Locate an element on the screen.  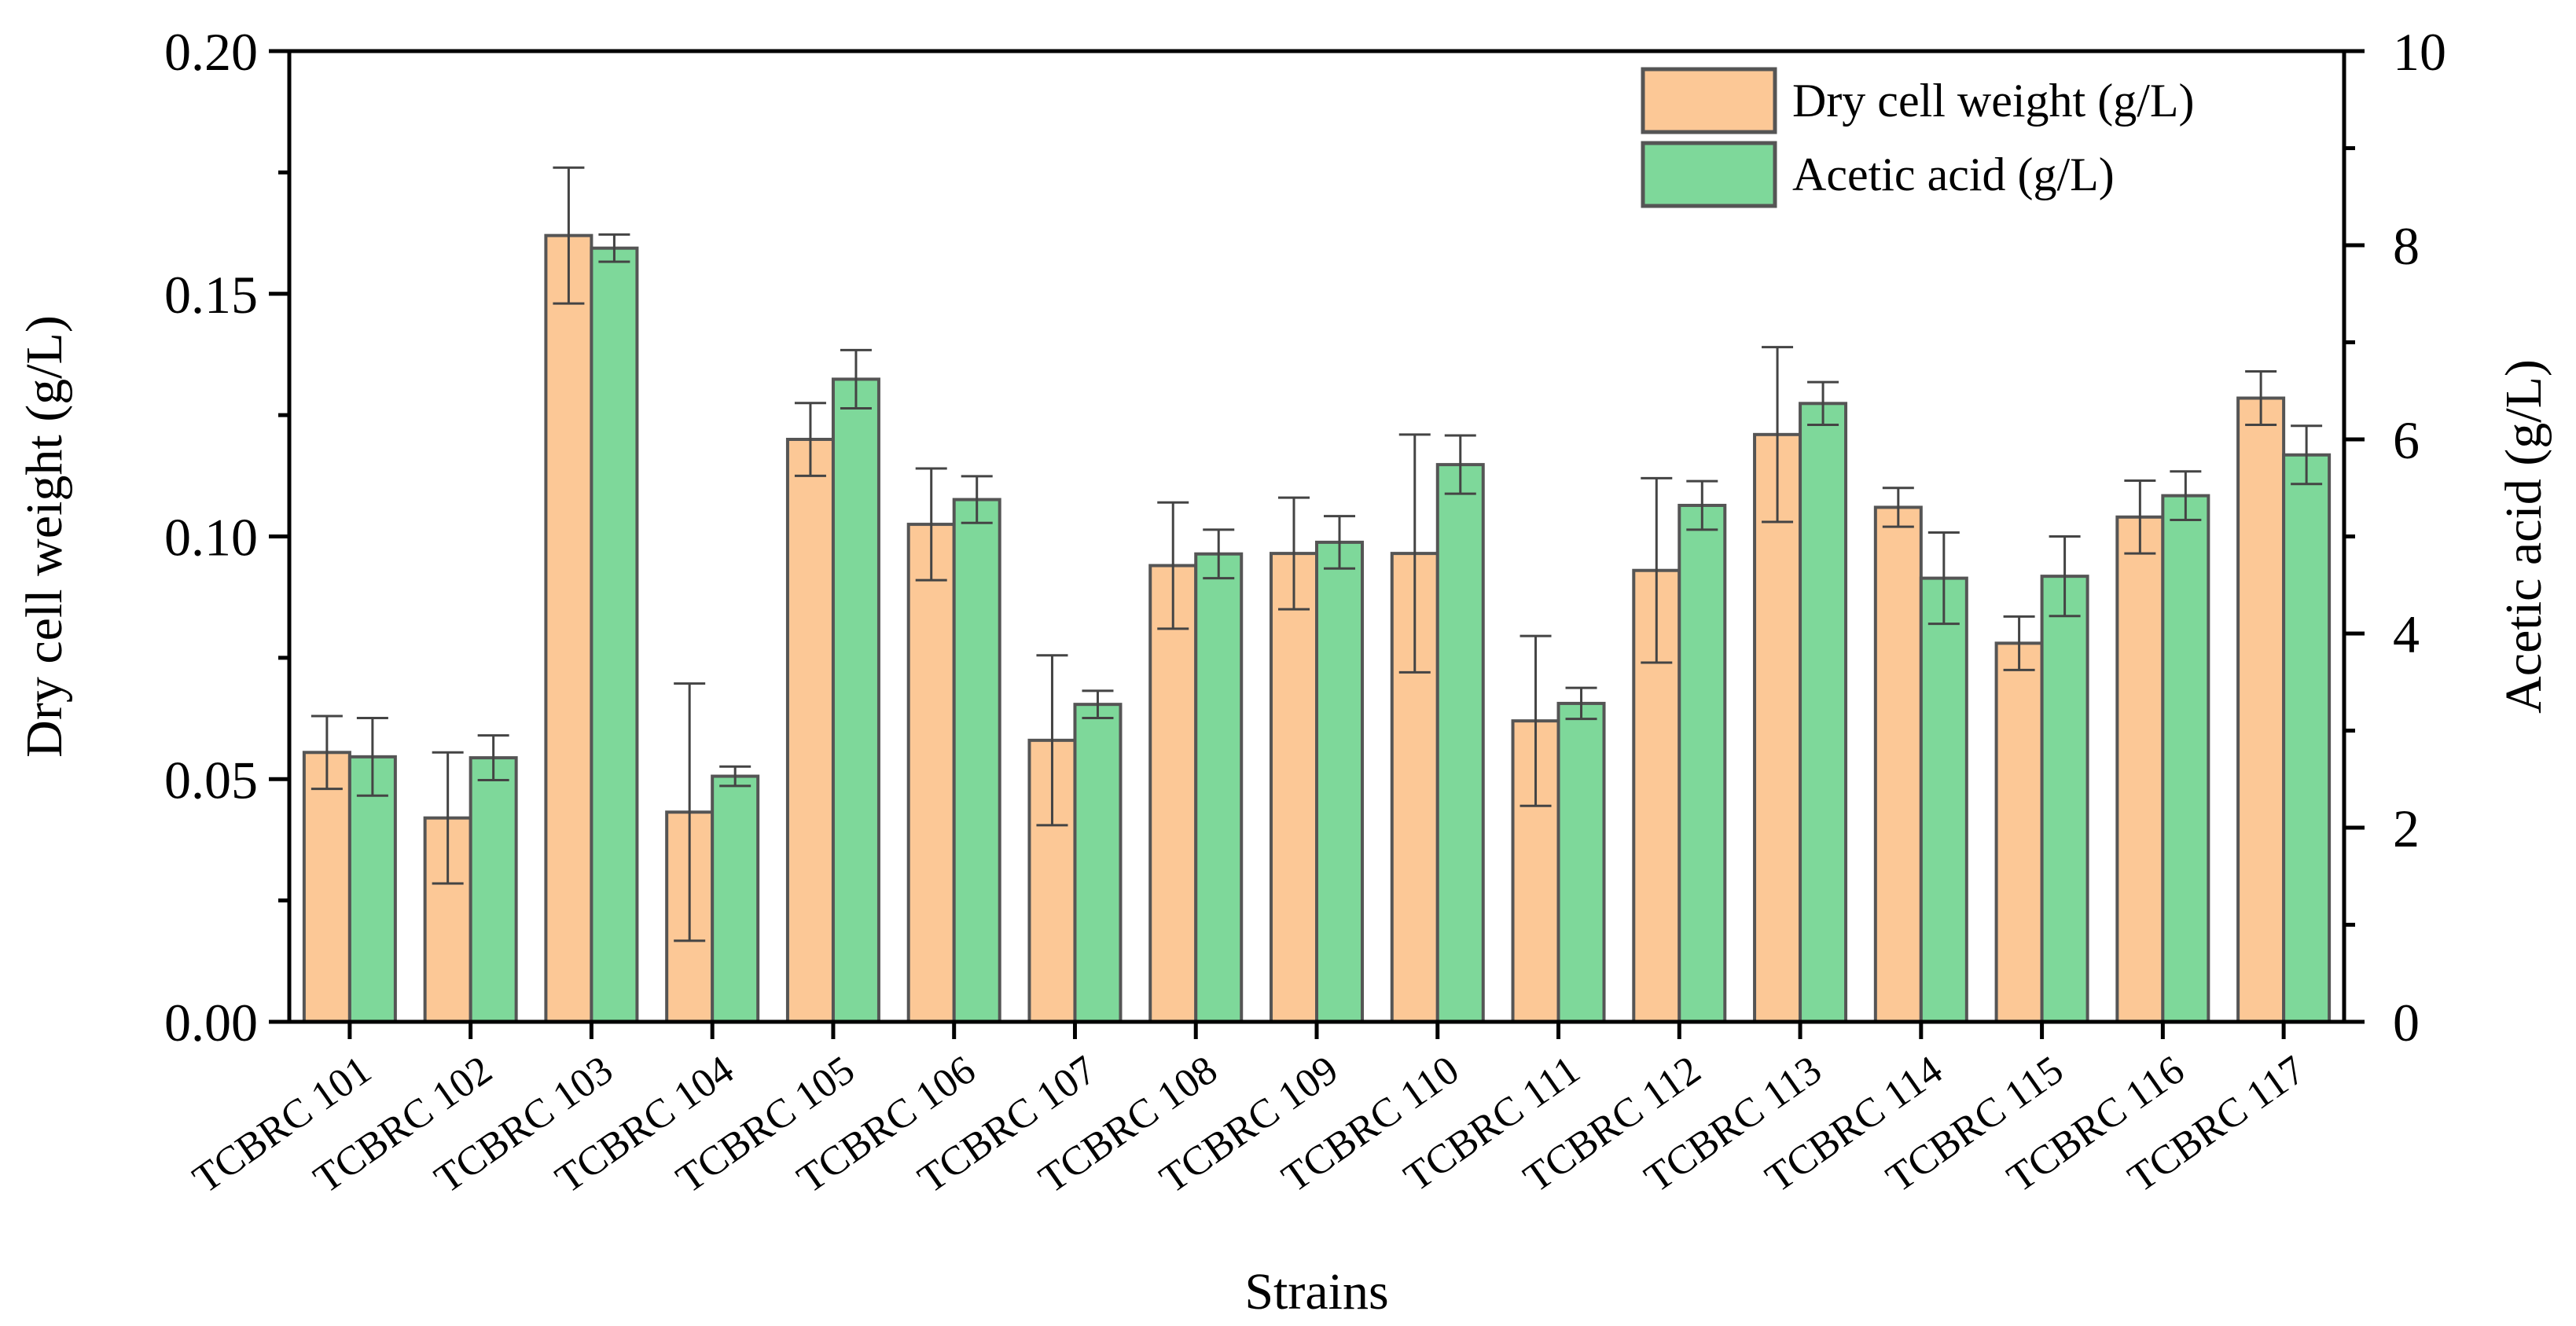
legend-label-dry-cell-weight: Dry cell weight (g/L) is located at coordinates (1993, 101).